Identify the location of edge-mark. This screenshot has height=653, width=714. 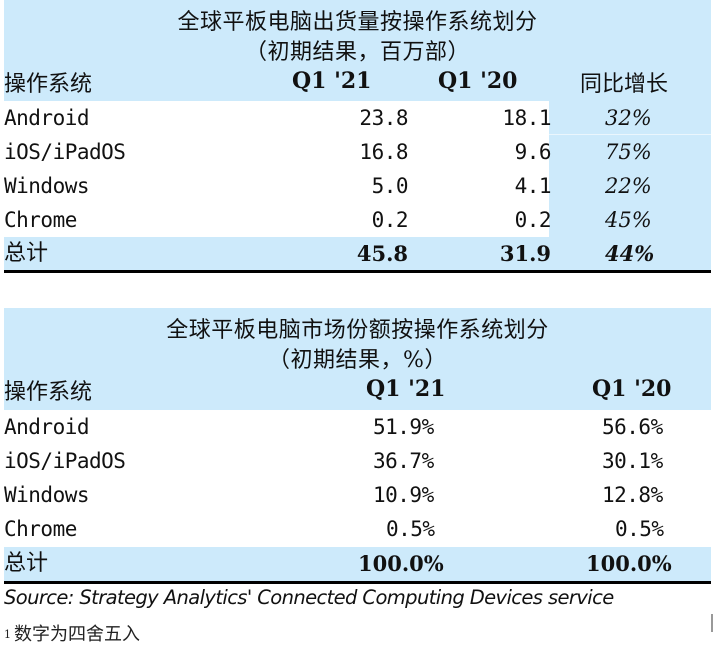
(712, 623).